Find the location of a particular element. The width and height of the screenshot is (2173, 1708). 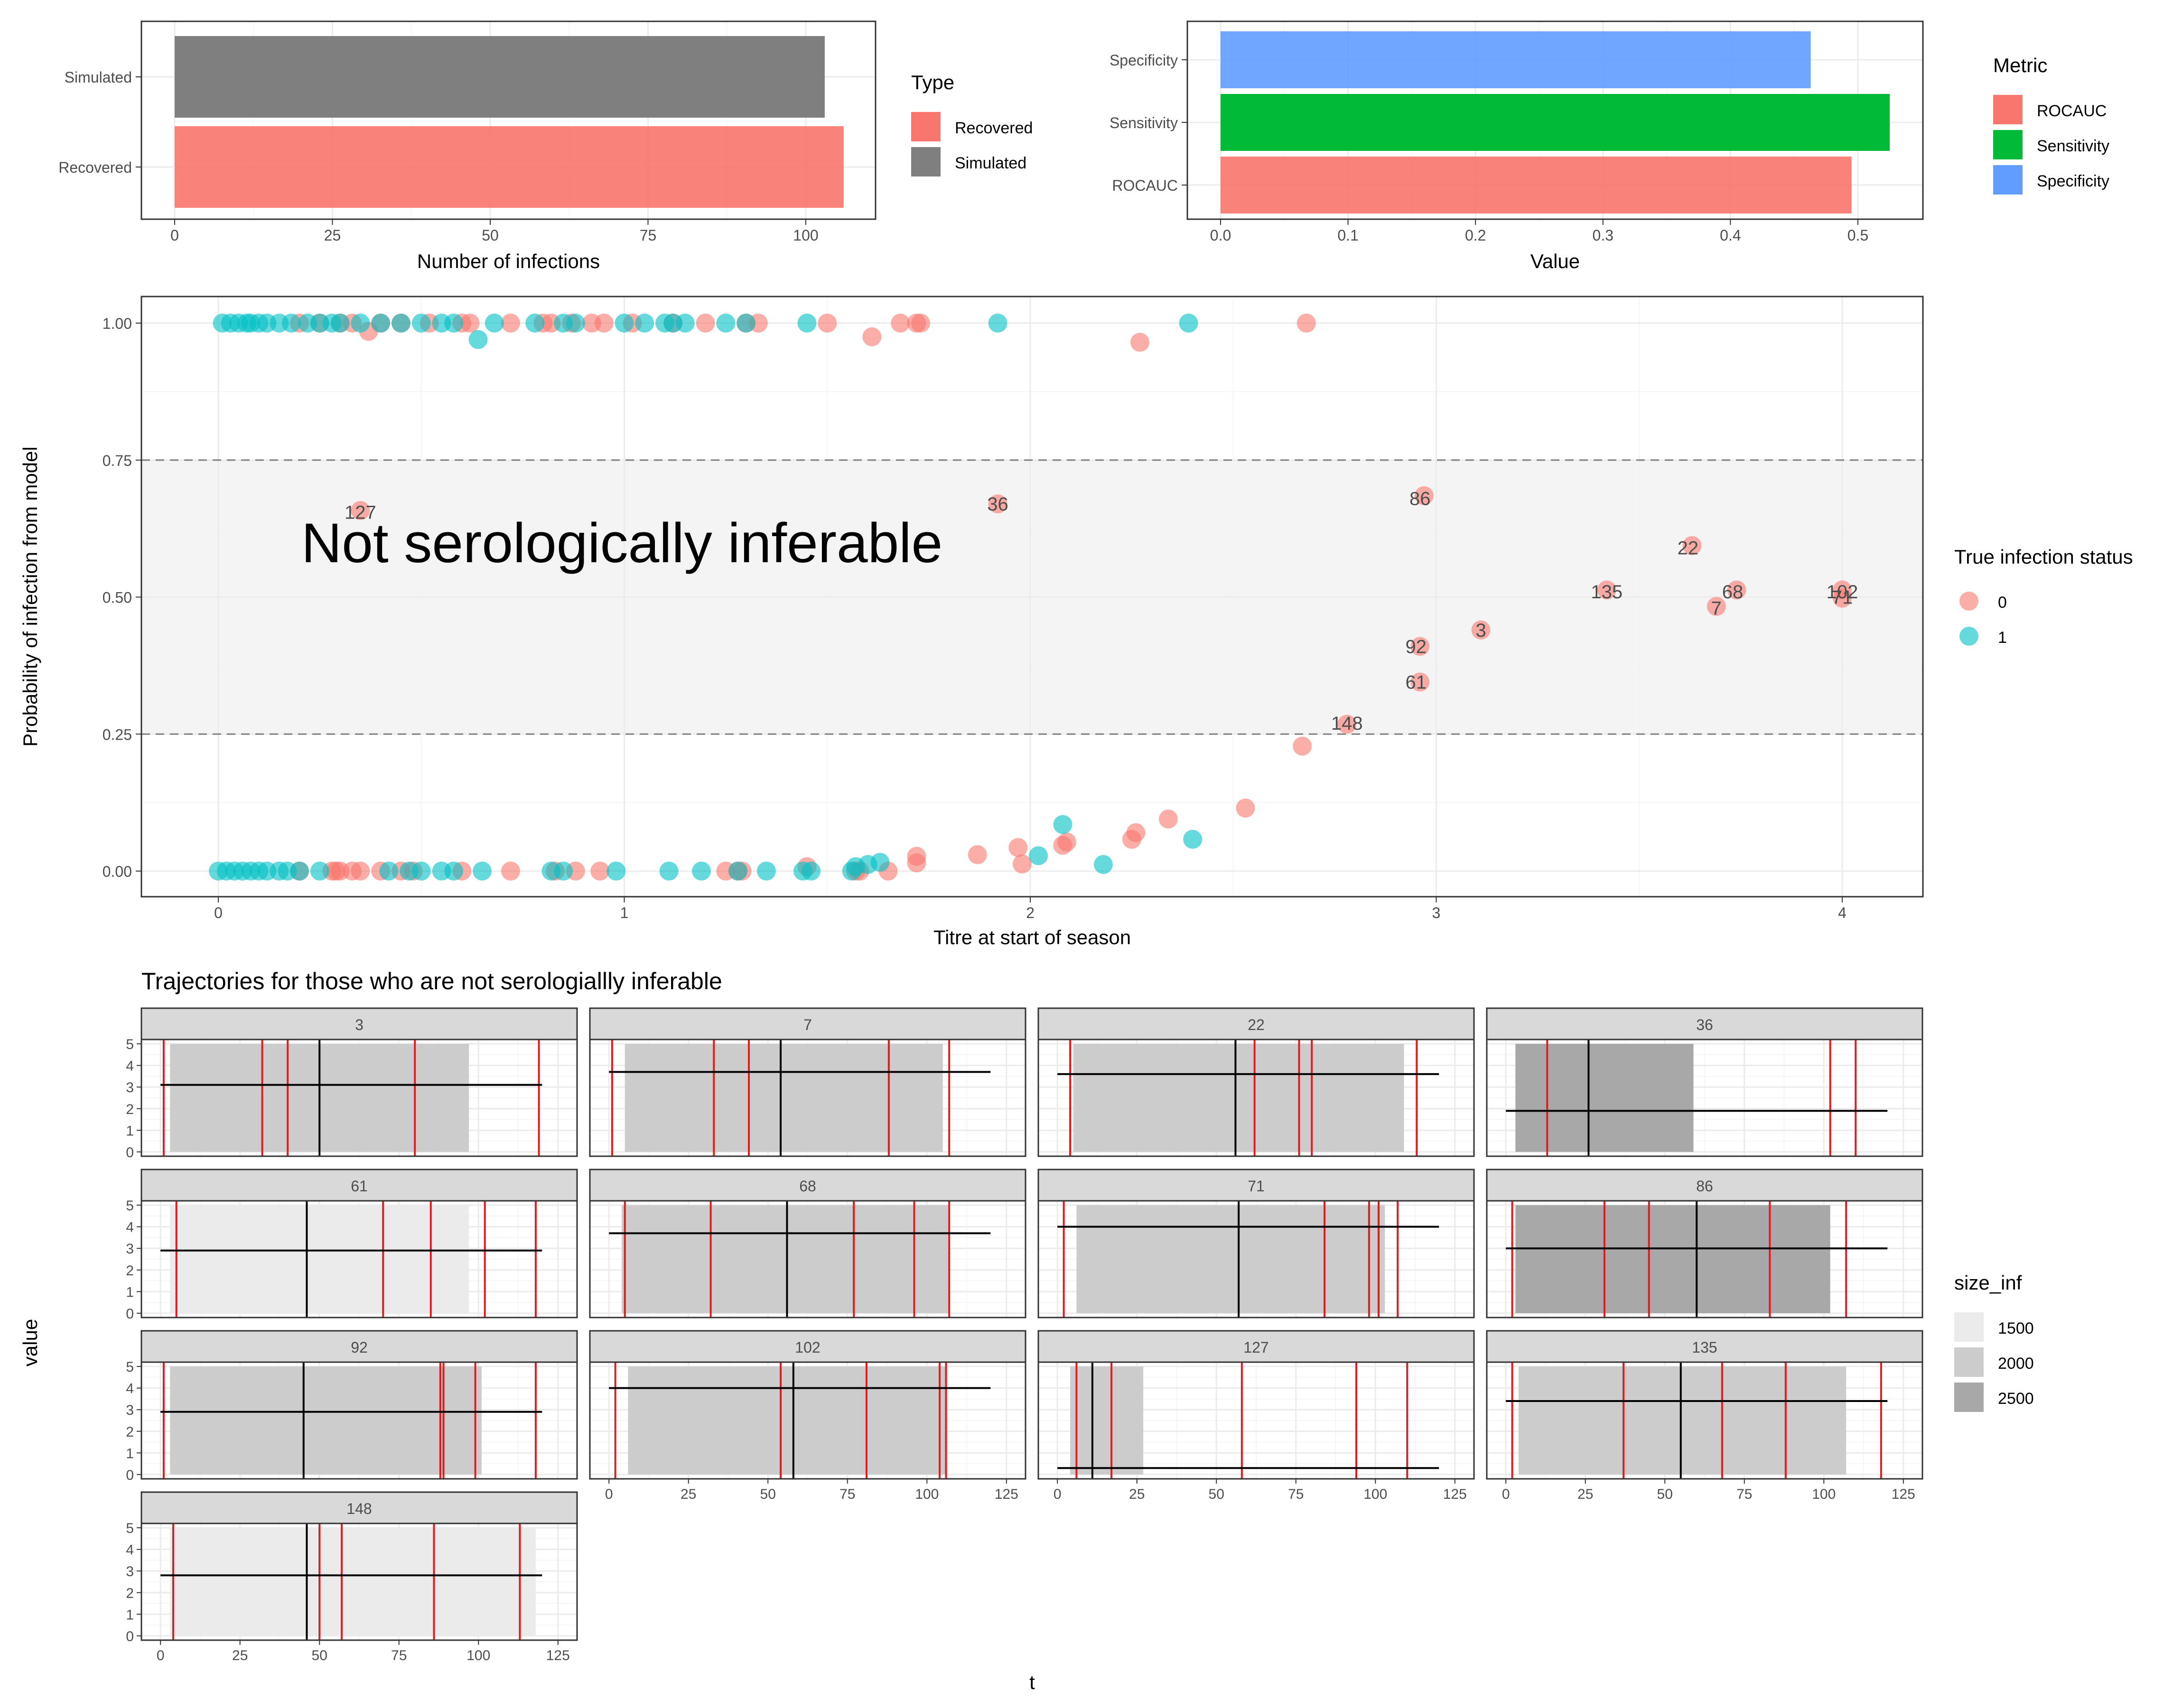

tick-label-y: 0 is located at coordinates (130, 1314).